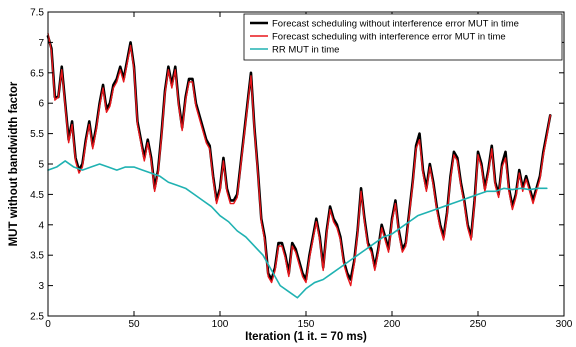 The height and width of the screenshot is (347, 576). I want to click on x-tick-label: 0, so click(48, 324).